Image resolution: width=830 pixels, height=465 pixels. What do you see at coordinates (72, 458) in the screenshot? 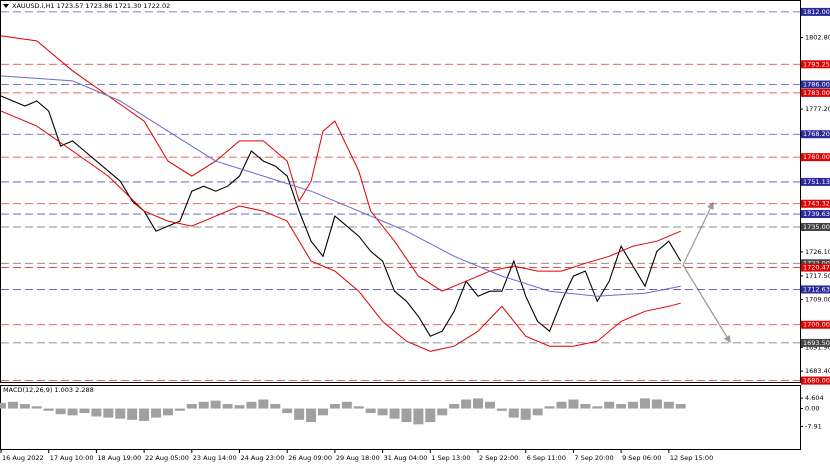
I see `x-tick-label: 17 Aug 10:00` at bounding box center [72, 458].